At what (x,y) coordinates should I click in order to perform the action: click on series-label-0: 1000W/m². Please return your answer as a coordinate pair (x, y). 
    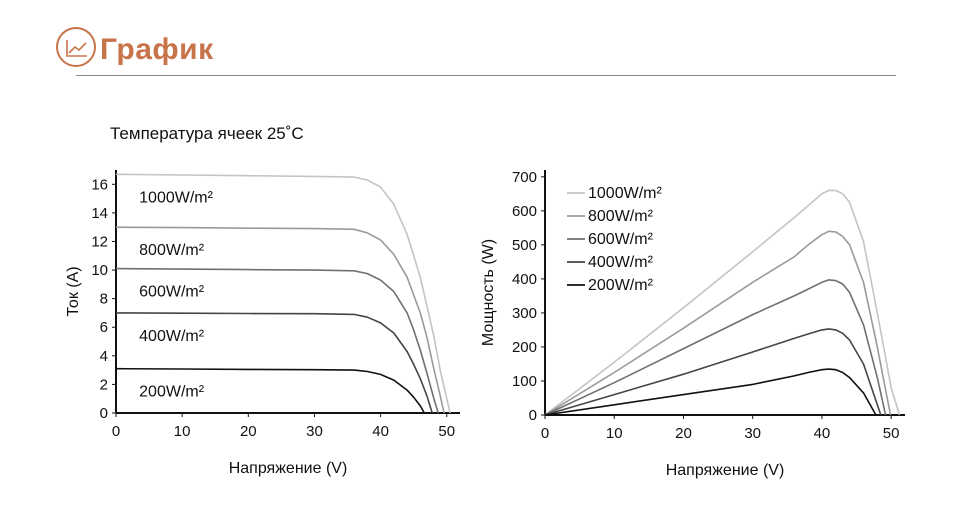
    Looking at the image, I should click on (176, 197).